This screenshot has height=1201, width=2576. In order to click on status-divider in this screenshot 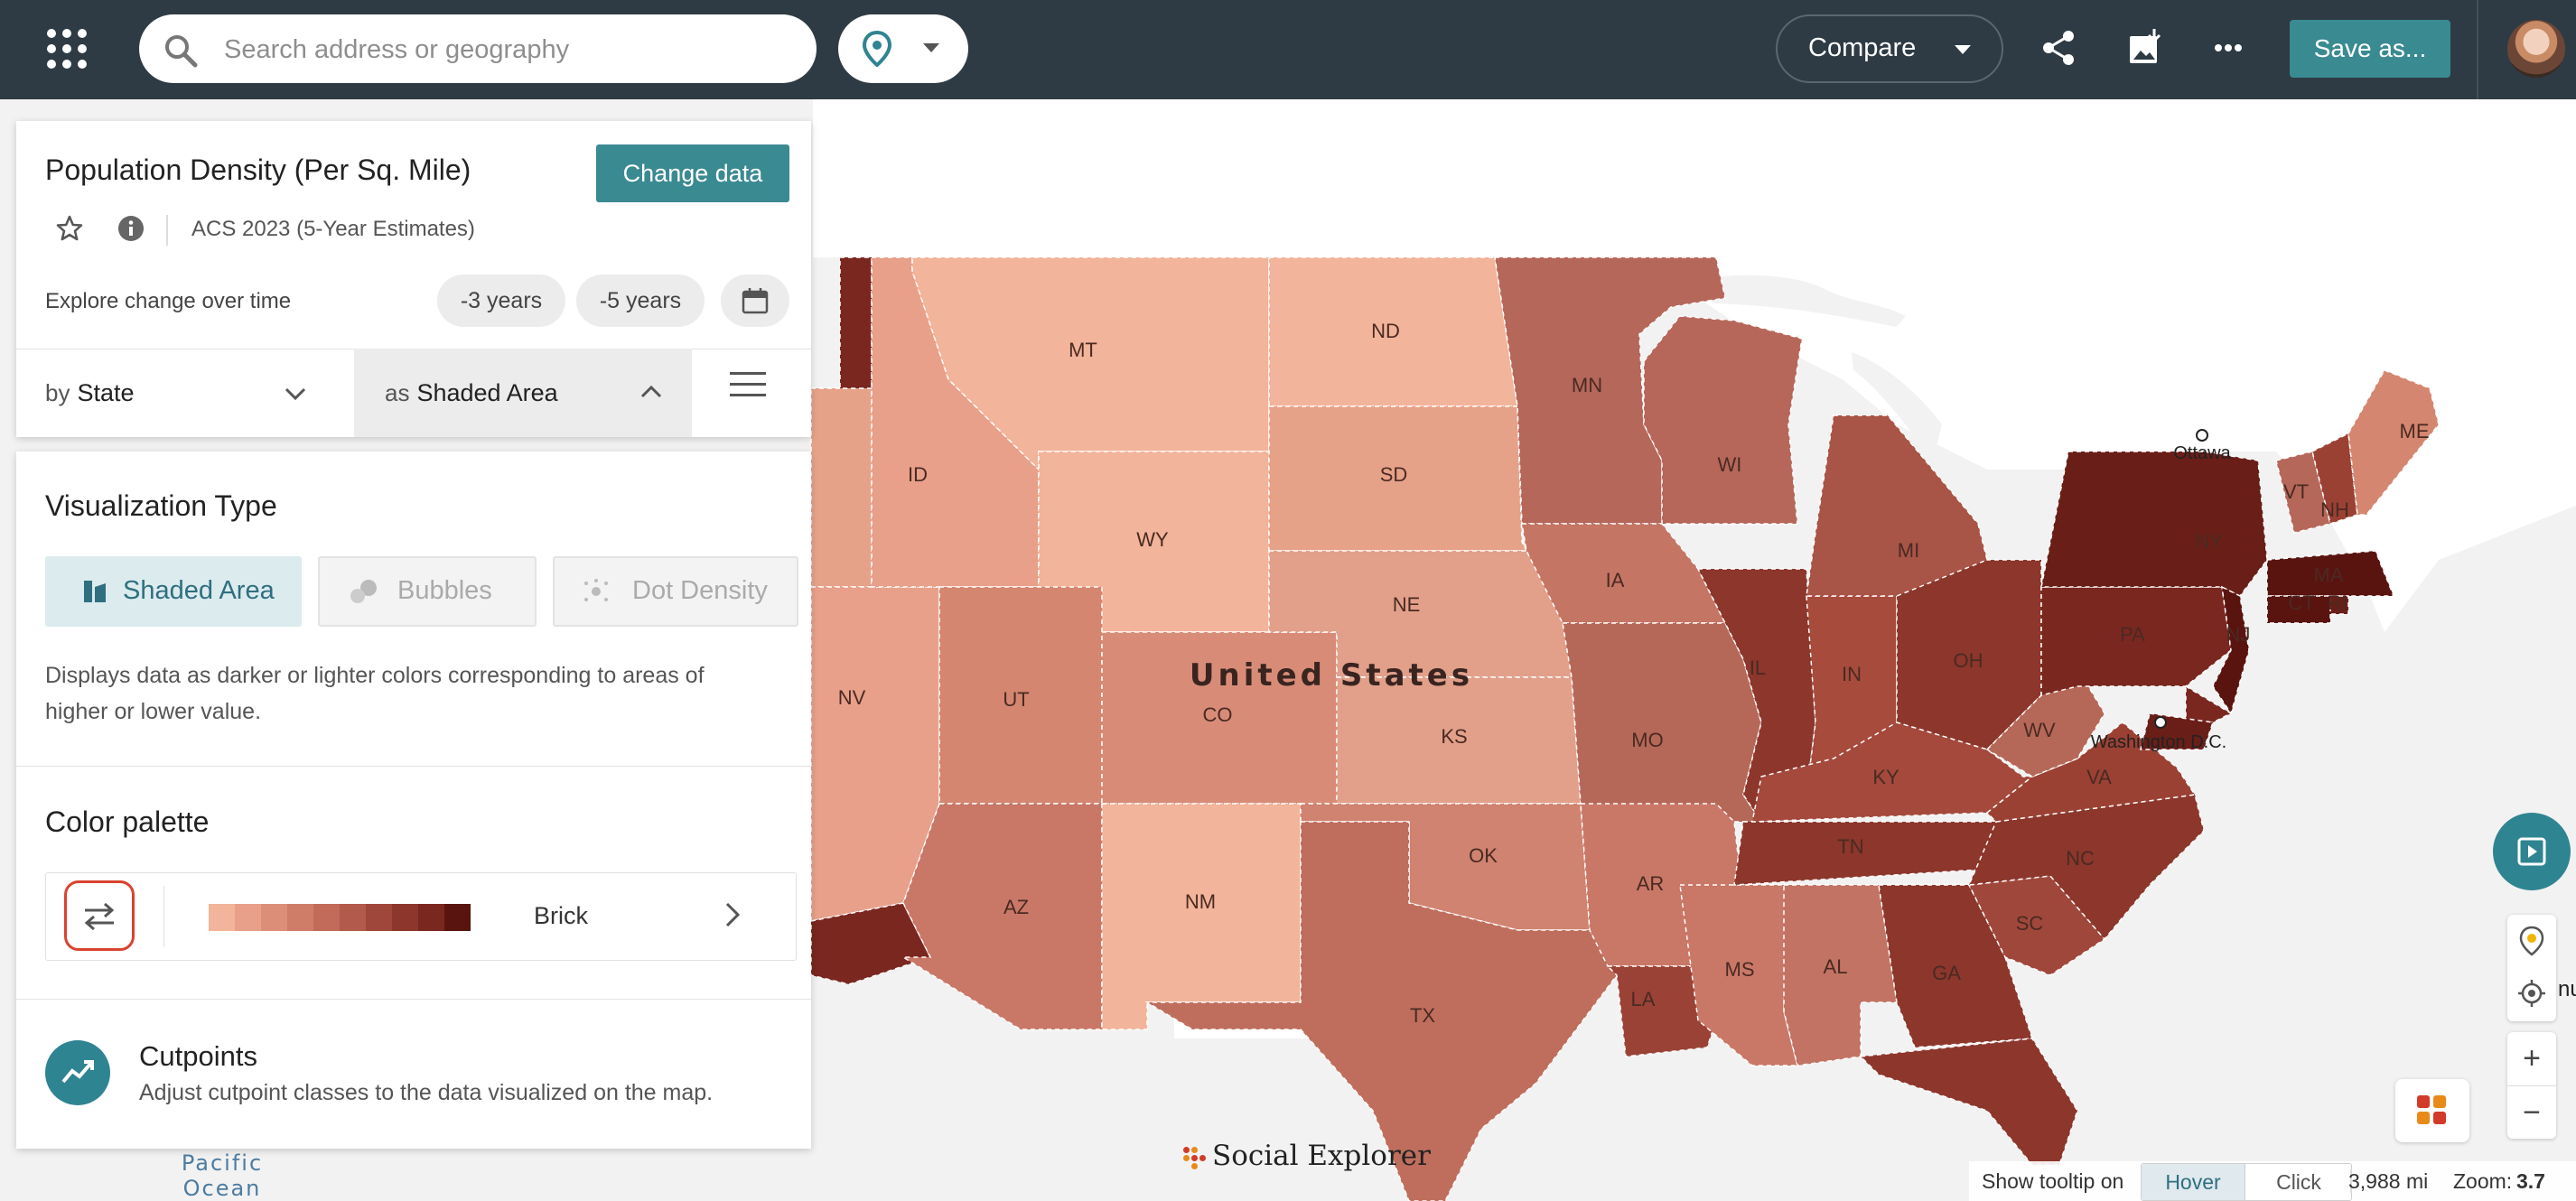, I will do `click(2351, 1181)`.